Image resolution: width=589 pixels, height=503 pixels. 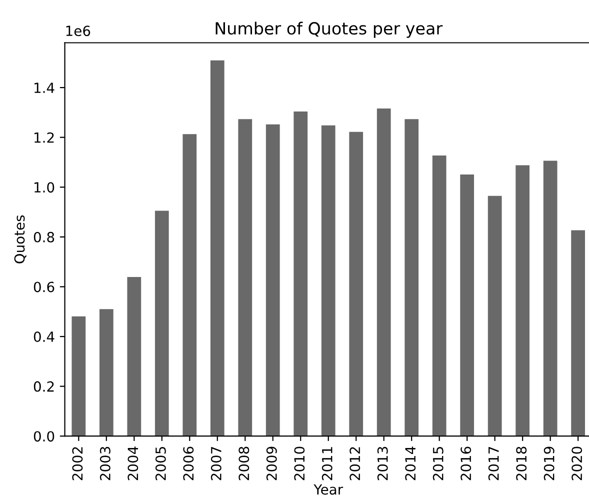 What do you see at coordinates (78, 31) in the screenshot?
I see `text: 1e6` at bounding box center [78, 31].